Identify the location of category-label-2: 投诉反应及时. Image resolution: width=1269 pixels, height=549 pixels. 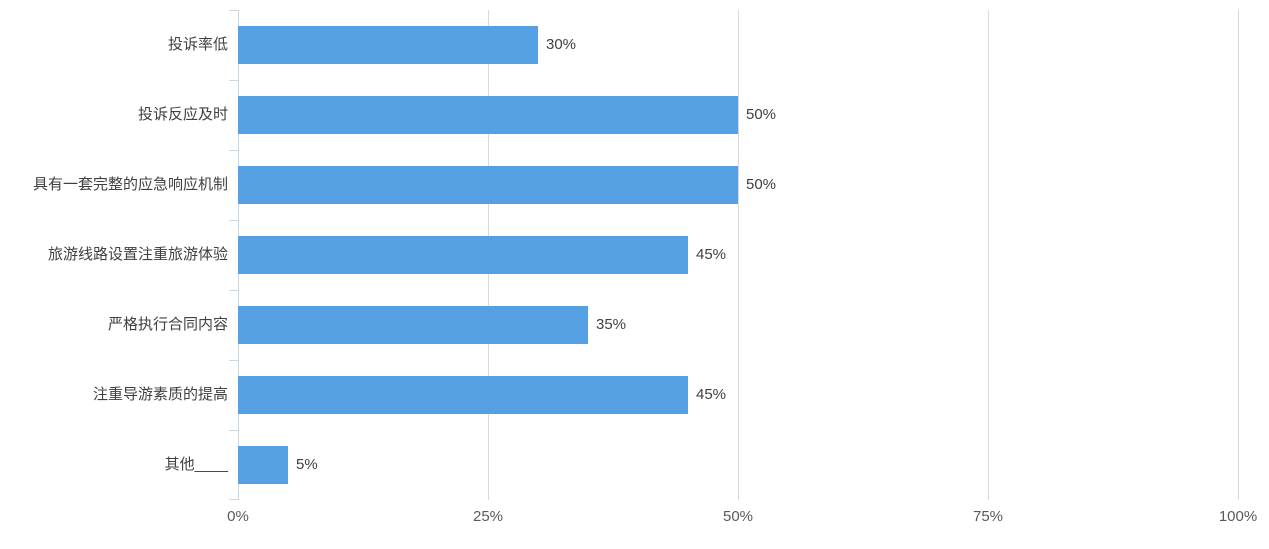
(182, 114).